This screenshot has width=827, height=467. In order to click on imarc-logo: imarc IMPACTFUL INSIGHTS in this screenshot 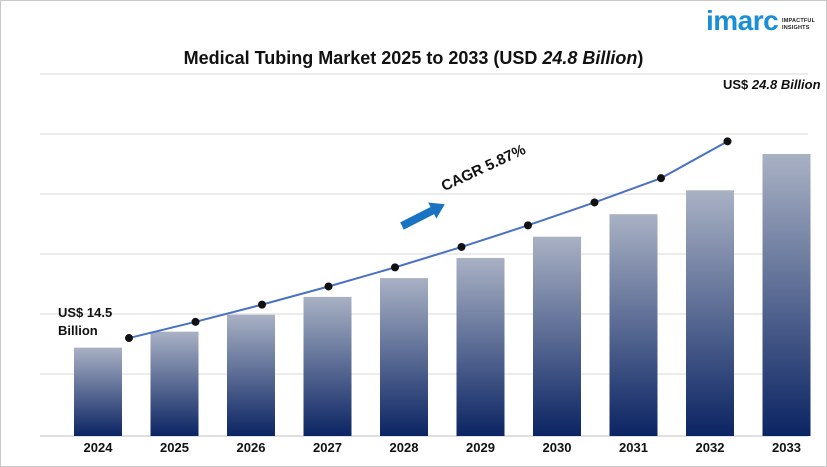, I will do `click(763, 24)`.